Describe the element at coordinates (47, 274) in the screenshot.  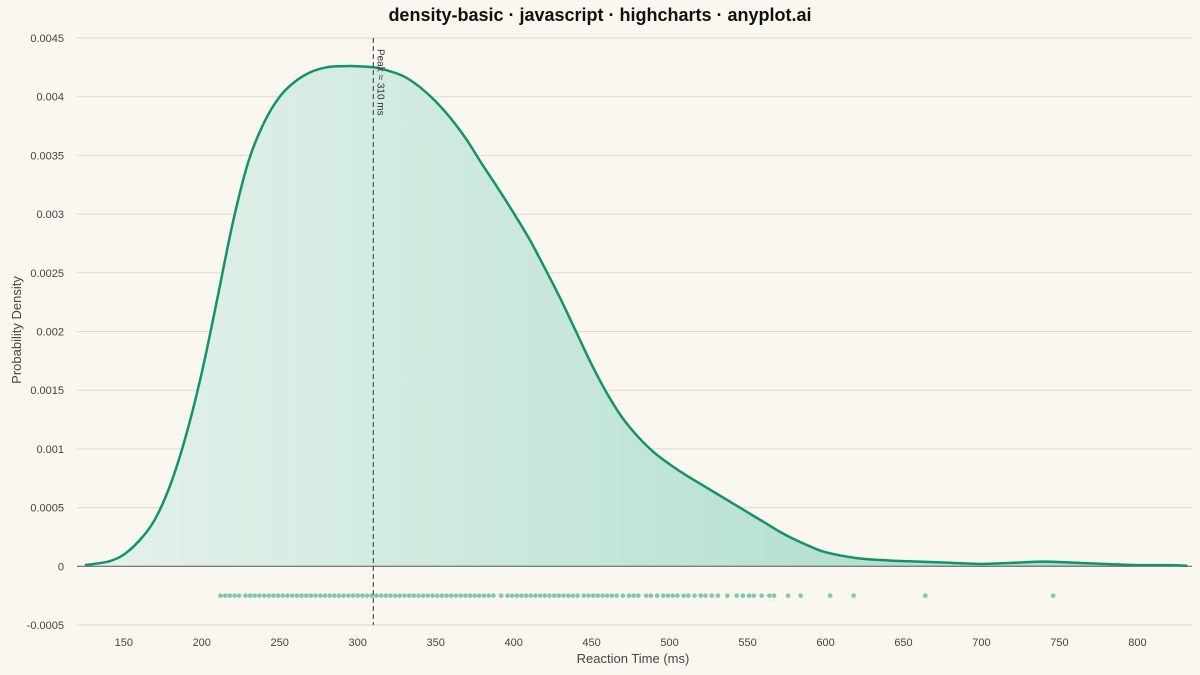
I see `y-tick-label: 0.0025` at that location.